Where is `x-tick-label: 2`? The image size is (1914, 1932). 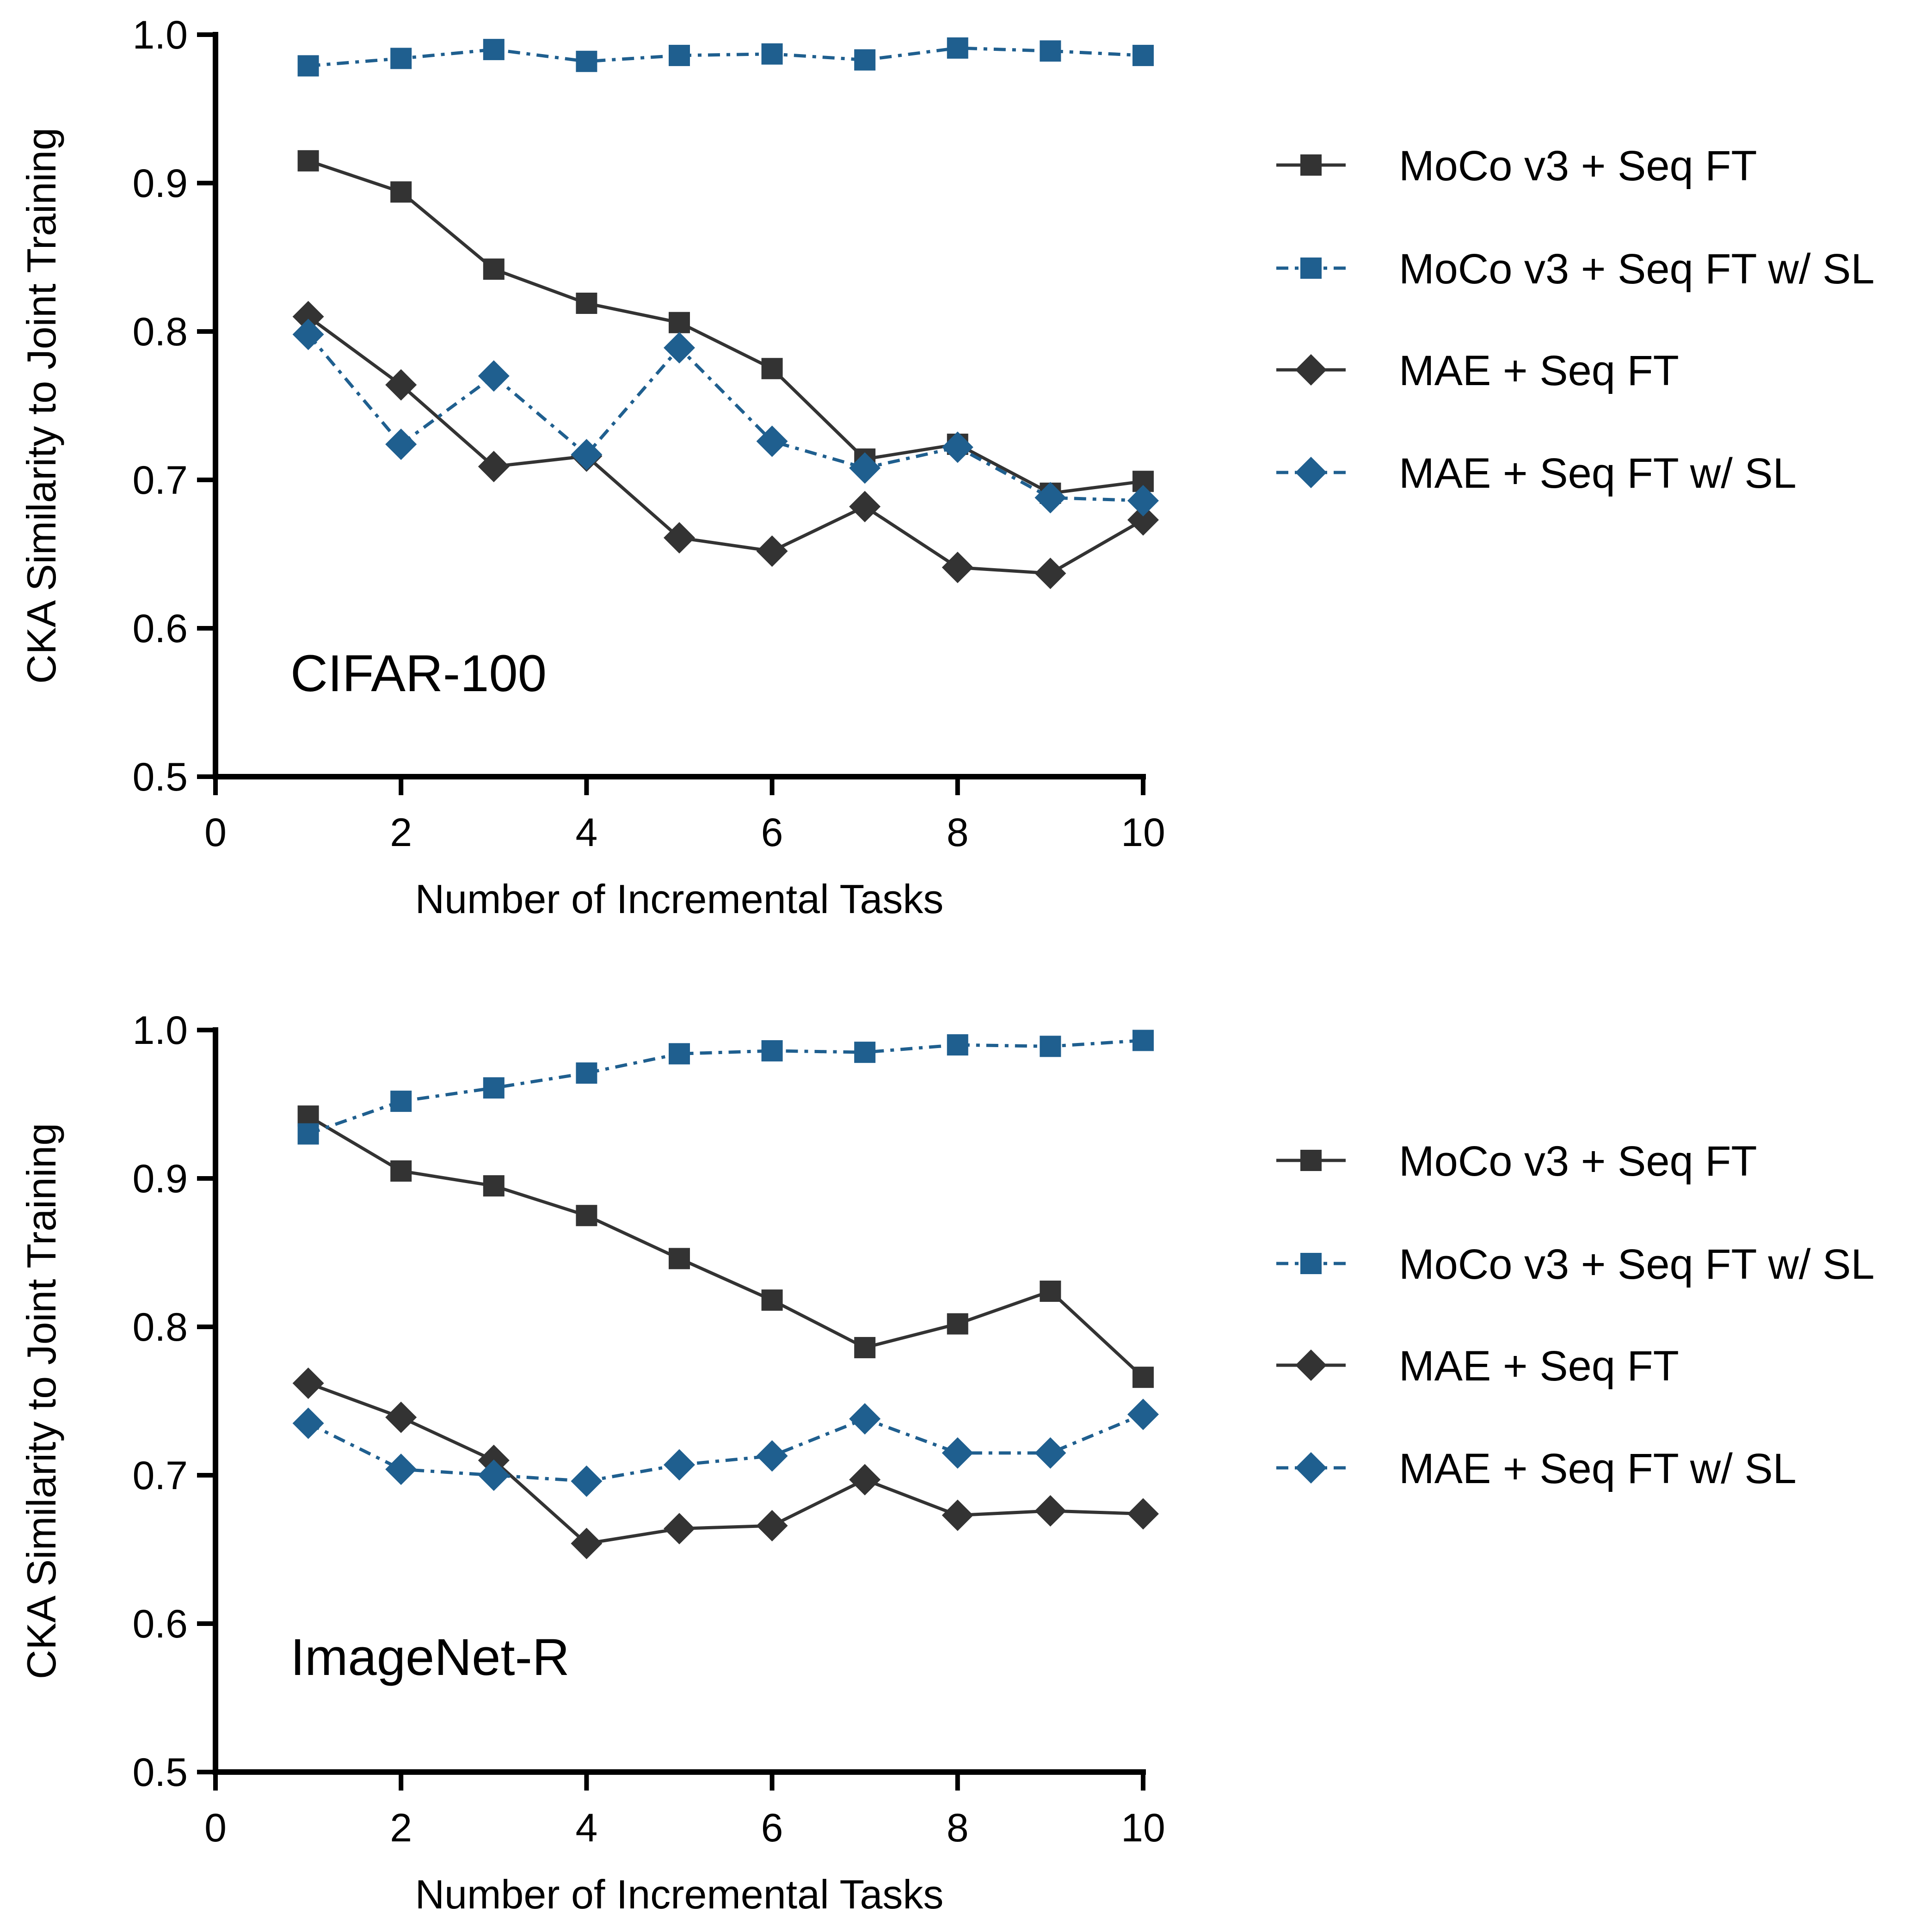 x-tick-label: 2 is located at coordinates (401, 832).